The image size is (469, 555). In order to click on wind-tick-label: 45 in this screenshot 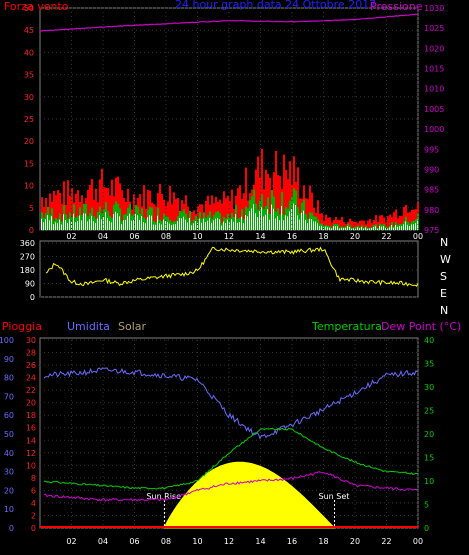, I will do `click(29, 30)`.